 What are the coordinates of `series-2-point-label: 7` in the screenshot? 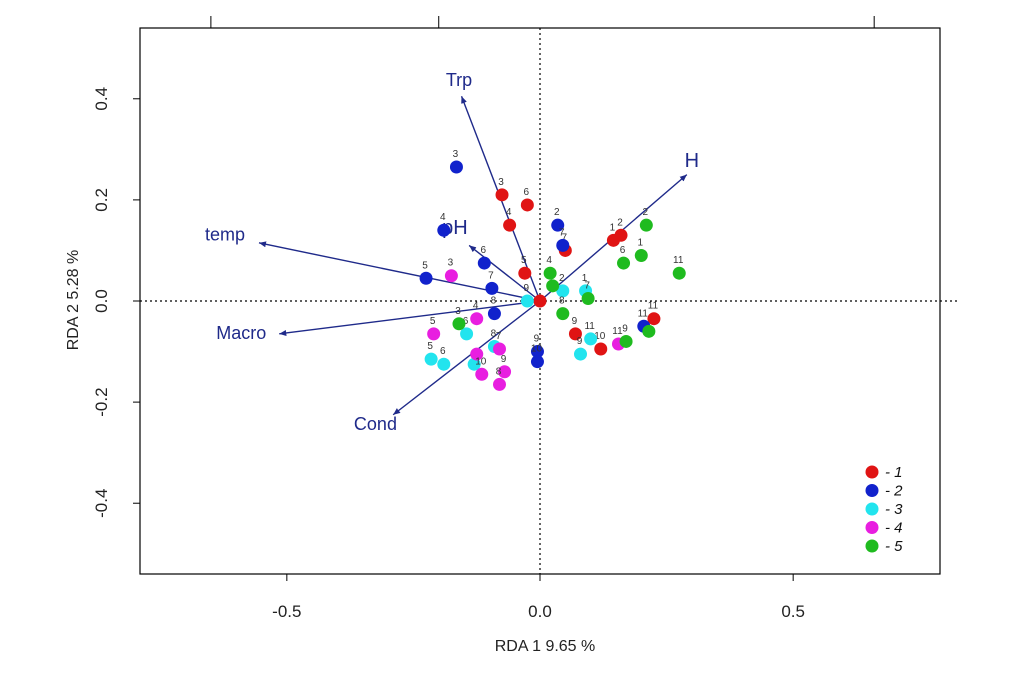 It's located at (491, 275).